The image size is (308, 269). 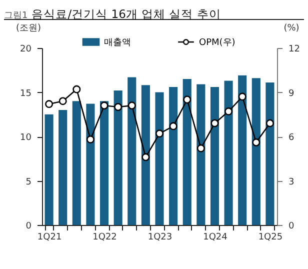 I want to click on y-tick-label: 15, so click(x=26, y=93).